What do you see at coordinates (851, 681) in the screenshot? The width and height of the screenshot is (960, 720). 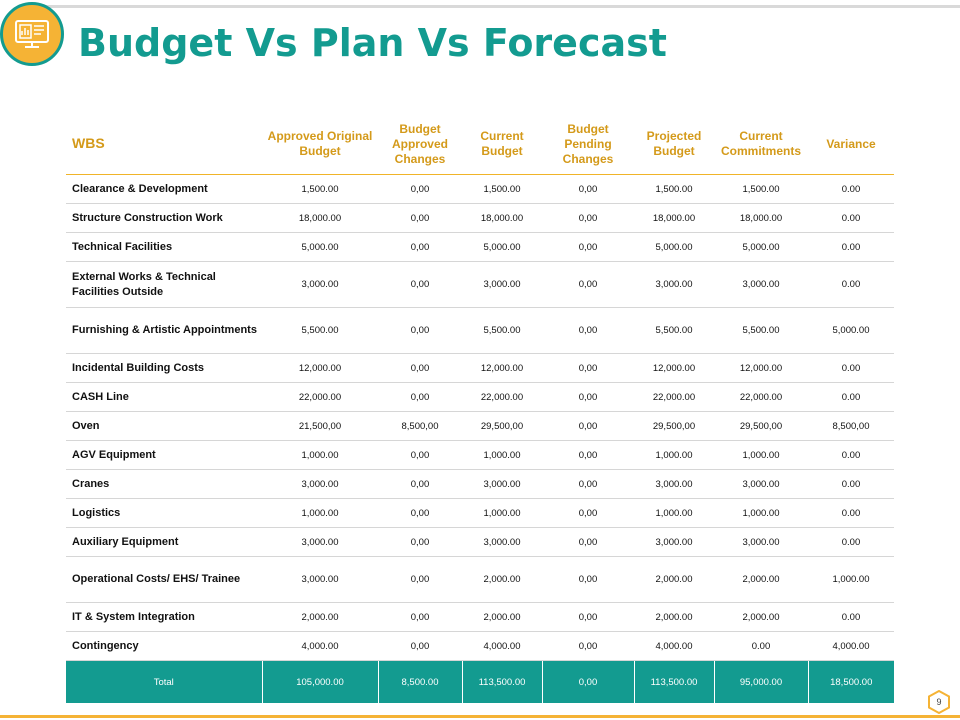 I see `total-cell: 18,500.00` at bounding box center [851, 681].